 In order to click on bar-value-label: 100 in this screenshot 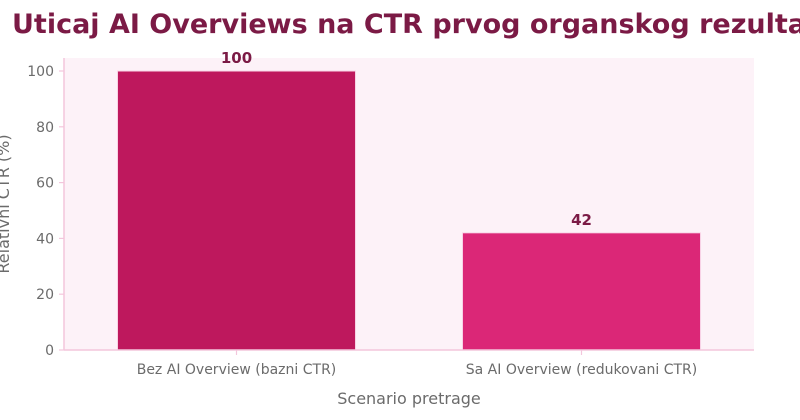, I will do `click(236, 58)`.